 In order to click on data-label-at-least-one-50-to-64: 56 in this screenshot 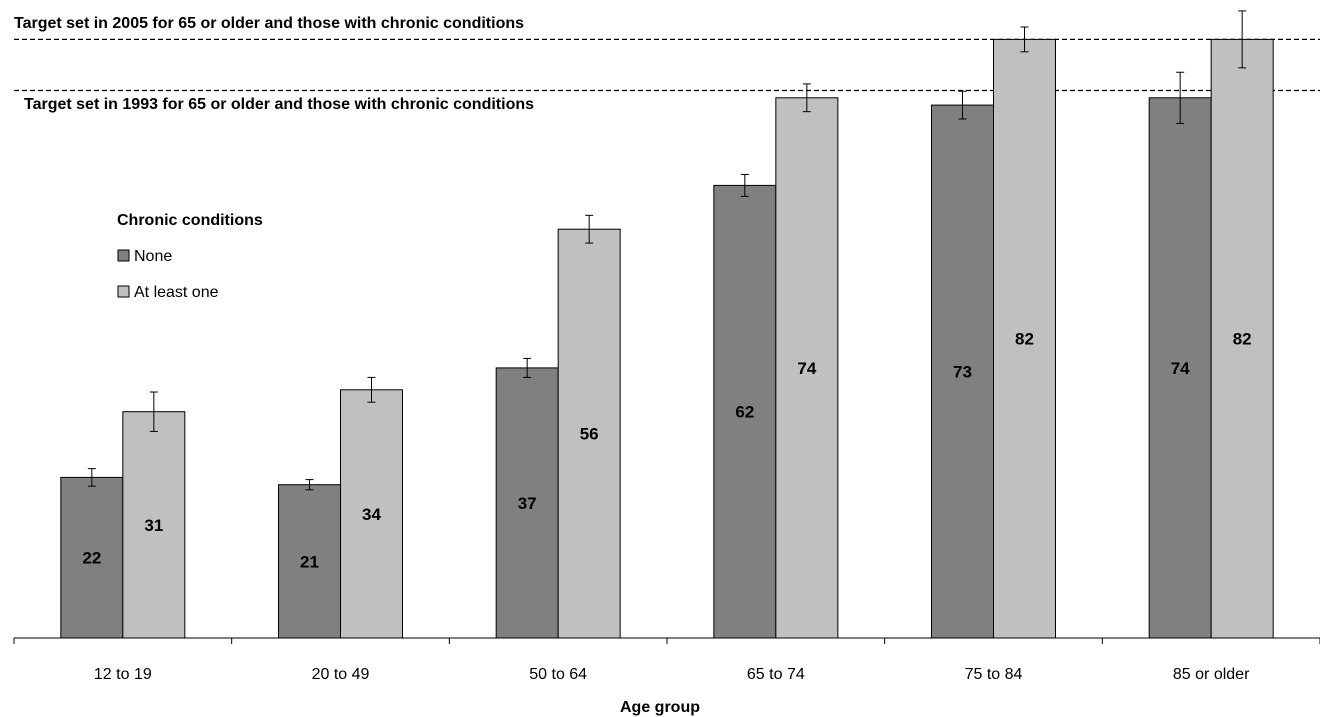, I will do `click(589, 434)`.